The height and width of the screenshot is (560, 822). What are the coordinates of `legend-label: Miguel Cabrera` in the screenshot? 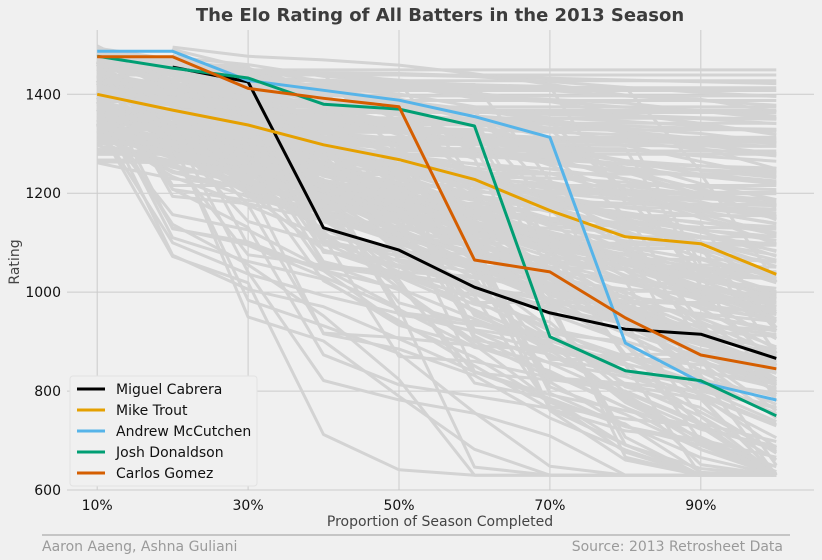 It's located at (169, 390).